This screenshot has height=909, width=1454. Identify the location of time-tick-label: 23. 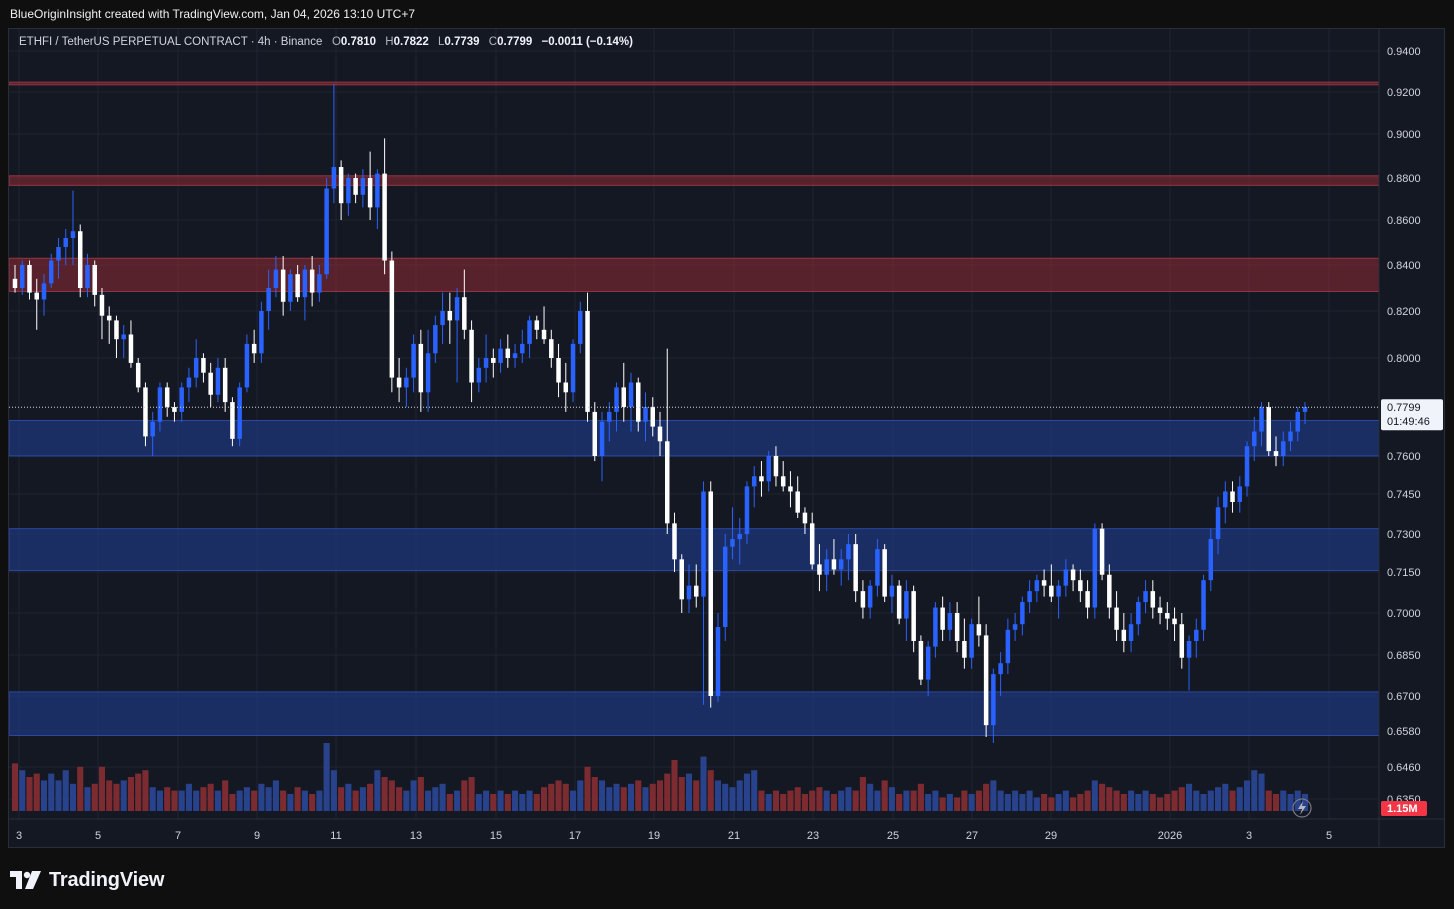
(813, 836).